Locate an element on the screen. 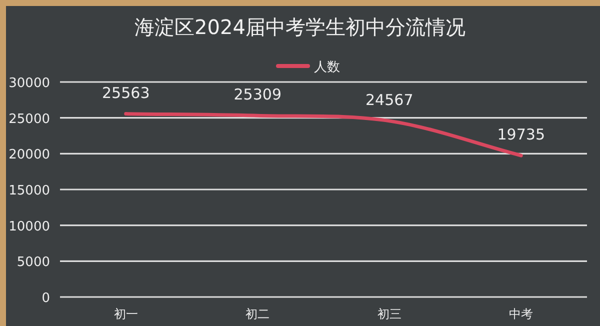  data-label: 24567 is located at coordinates (390, 99).